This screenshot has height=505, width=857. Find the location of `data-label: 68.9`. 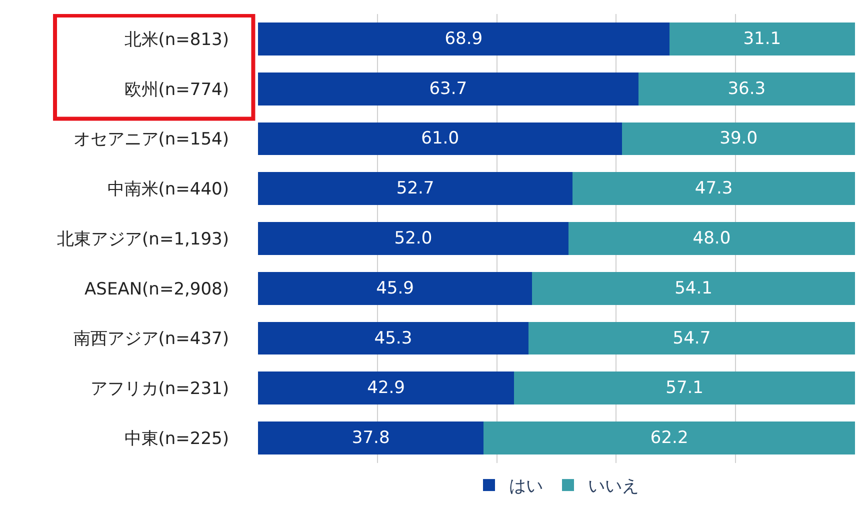

data-label: 68.9 is located at coordinates (463, 38).